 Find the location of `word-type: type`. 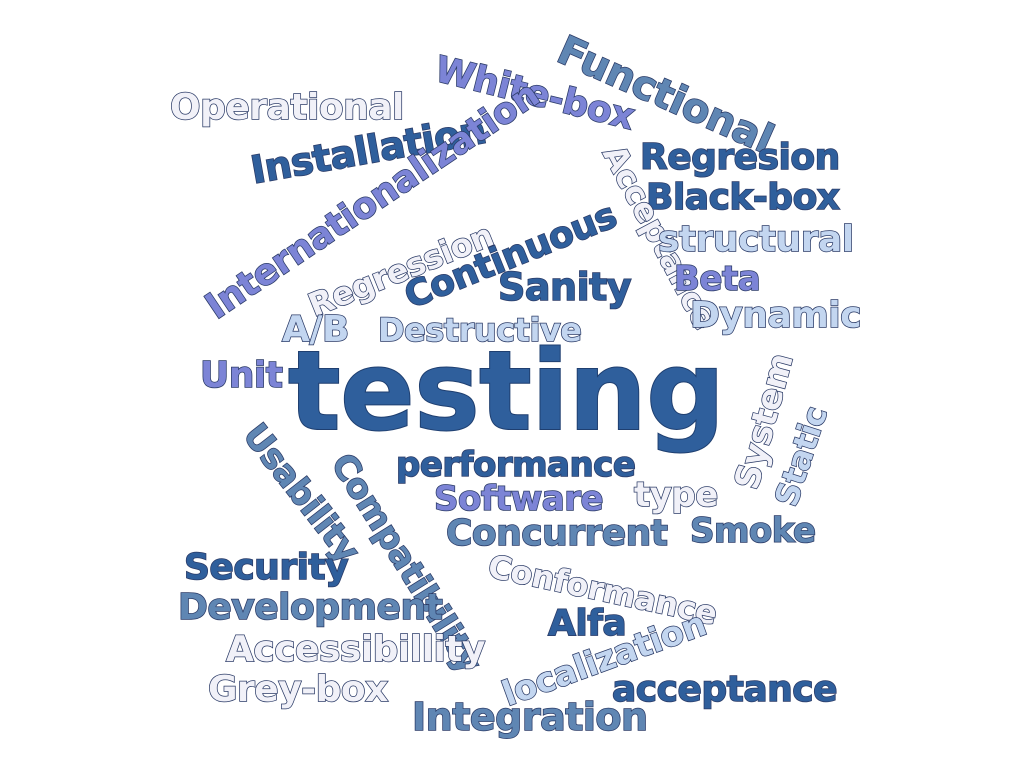

word-type: type is located at coordinates (676, 495).